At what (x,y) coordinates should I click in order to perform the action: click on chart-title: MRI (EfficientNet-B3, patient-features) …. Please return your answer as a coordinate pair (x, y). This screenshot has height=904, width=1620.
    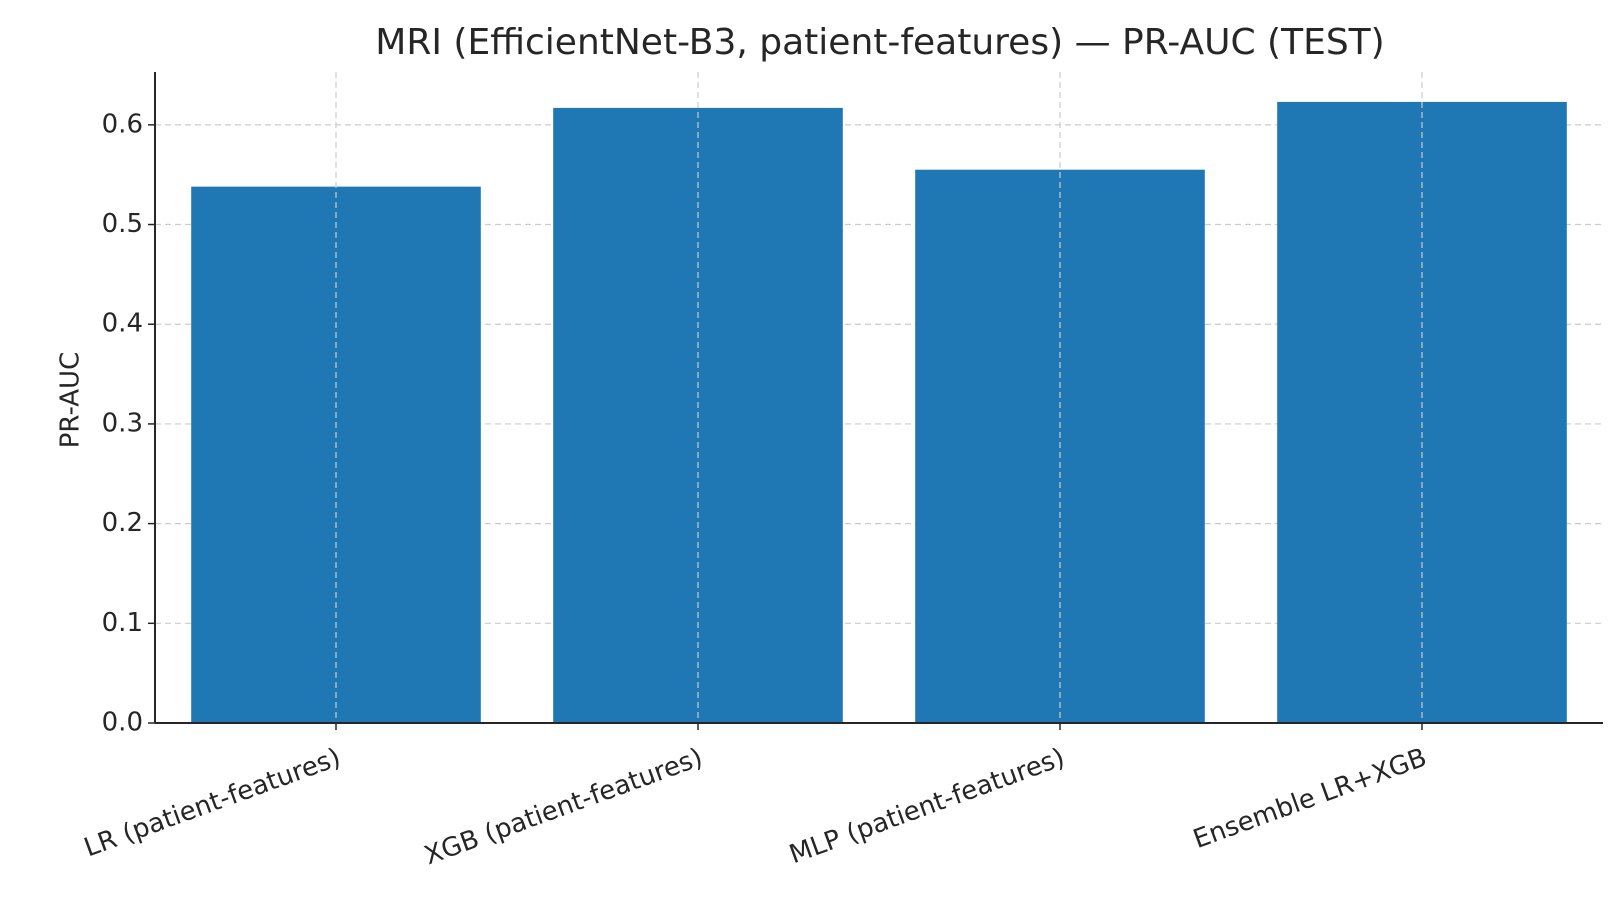
    Looking at the image, I should click on (879, 42).